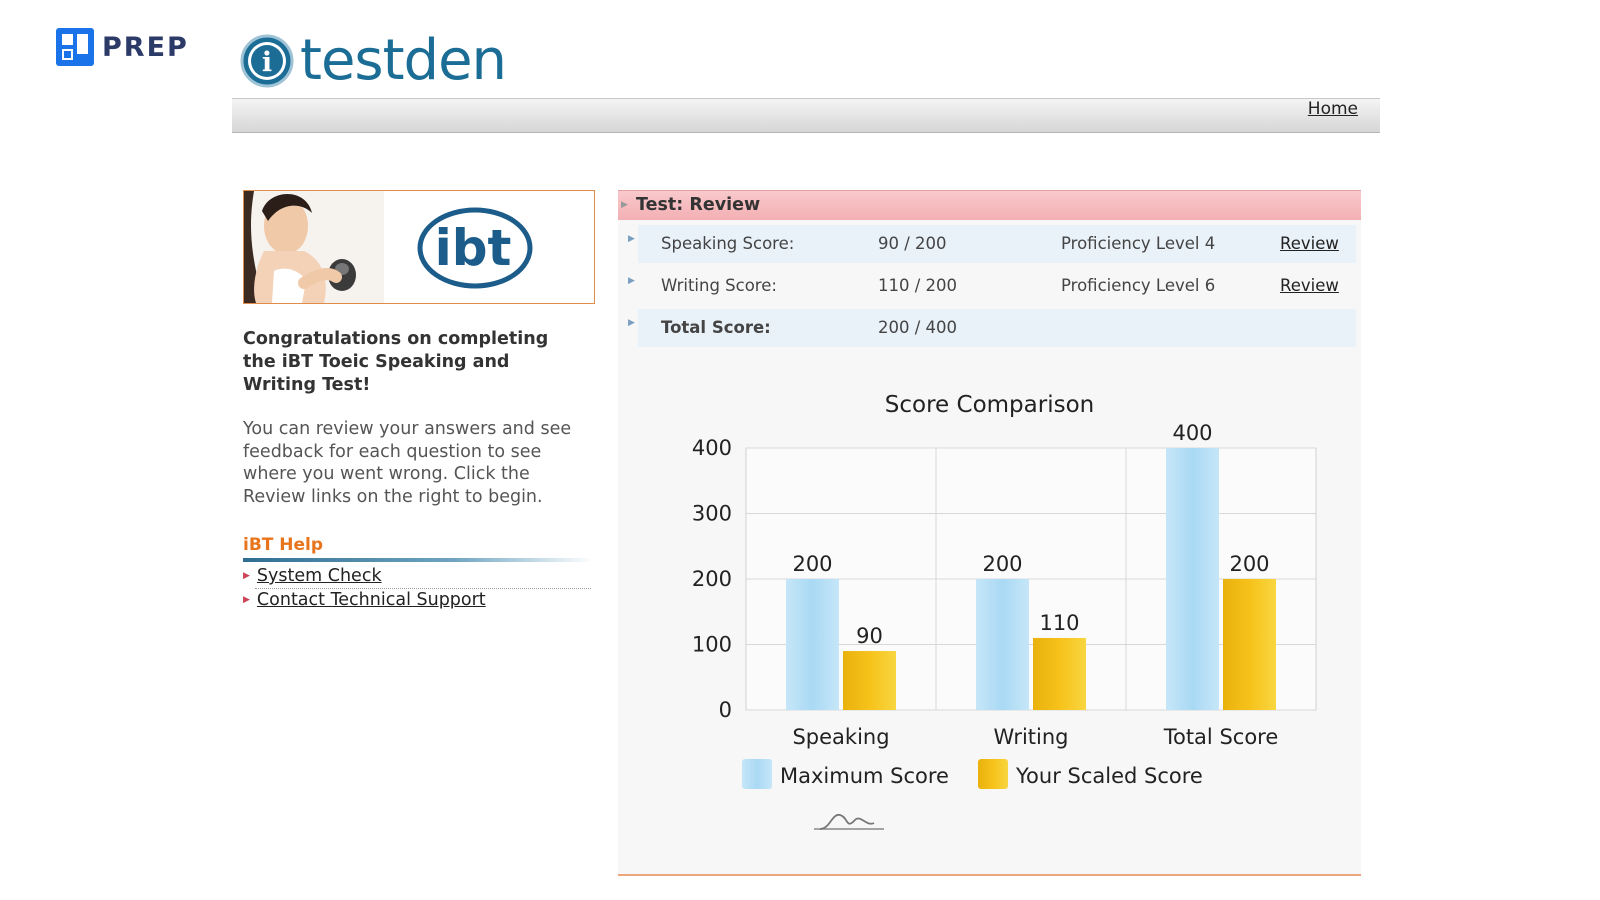 The width and height of the screenshot is (1600, 900). I want to click on system-check-label: System Check, so click(319, 576).